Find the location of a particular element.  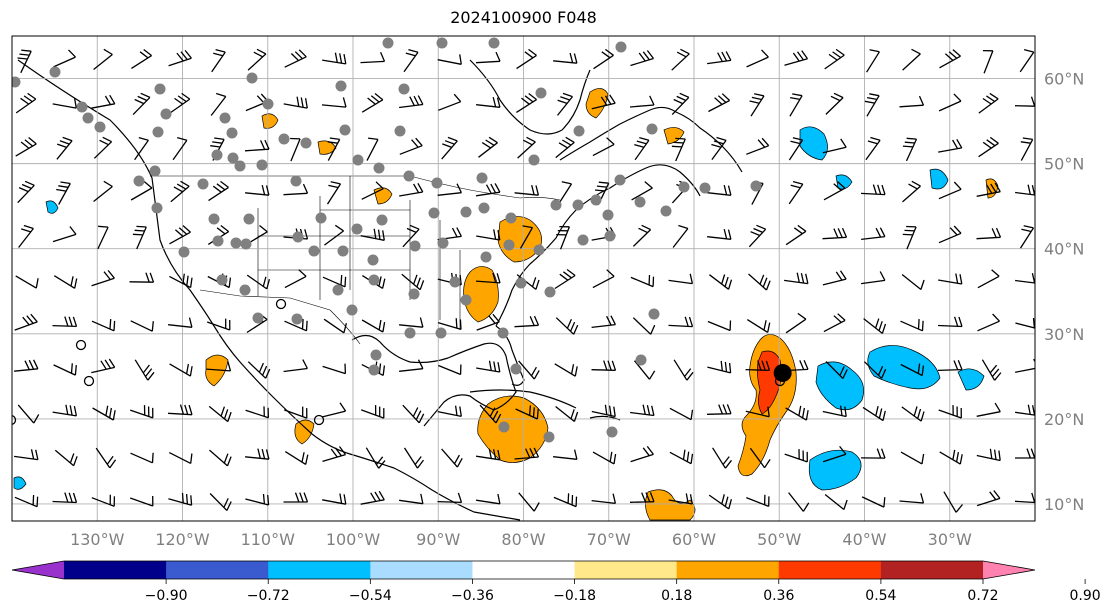

colorbar-tick-label: 0.72 is located at coordinates (982, 596).